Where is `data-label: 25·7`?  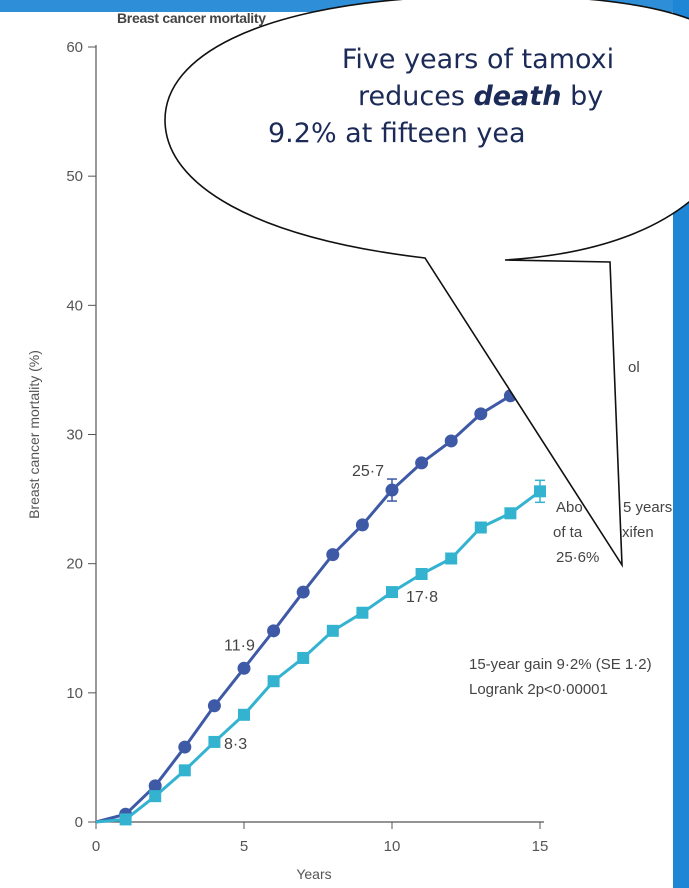
data-label: 25·7 is located at coordinates (368, 471).